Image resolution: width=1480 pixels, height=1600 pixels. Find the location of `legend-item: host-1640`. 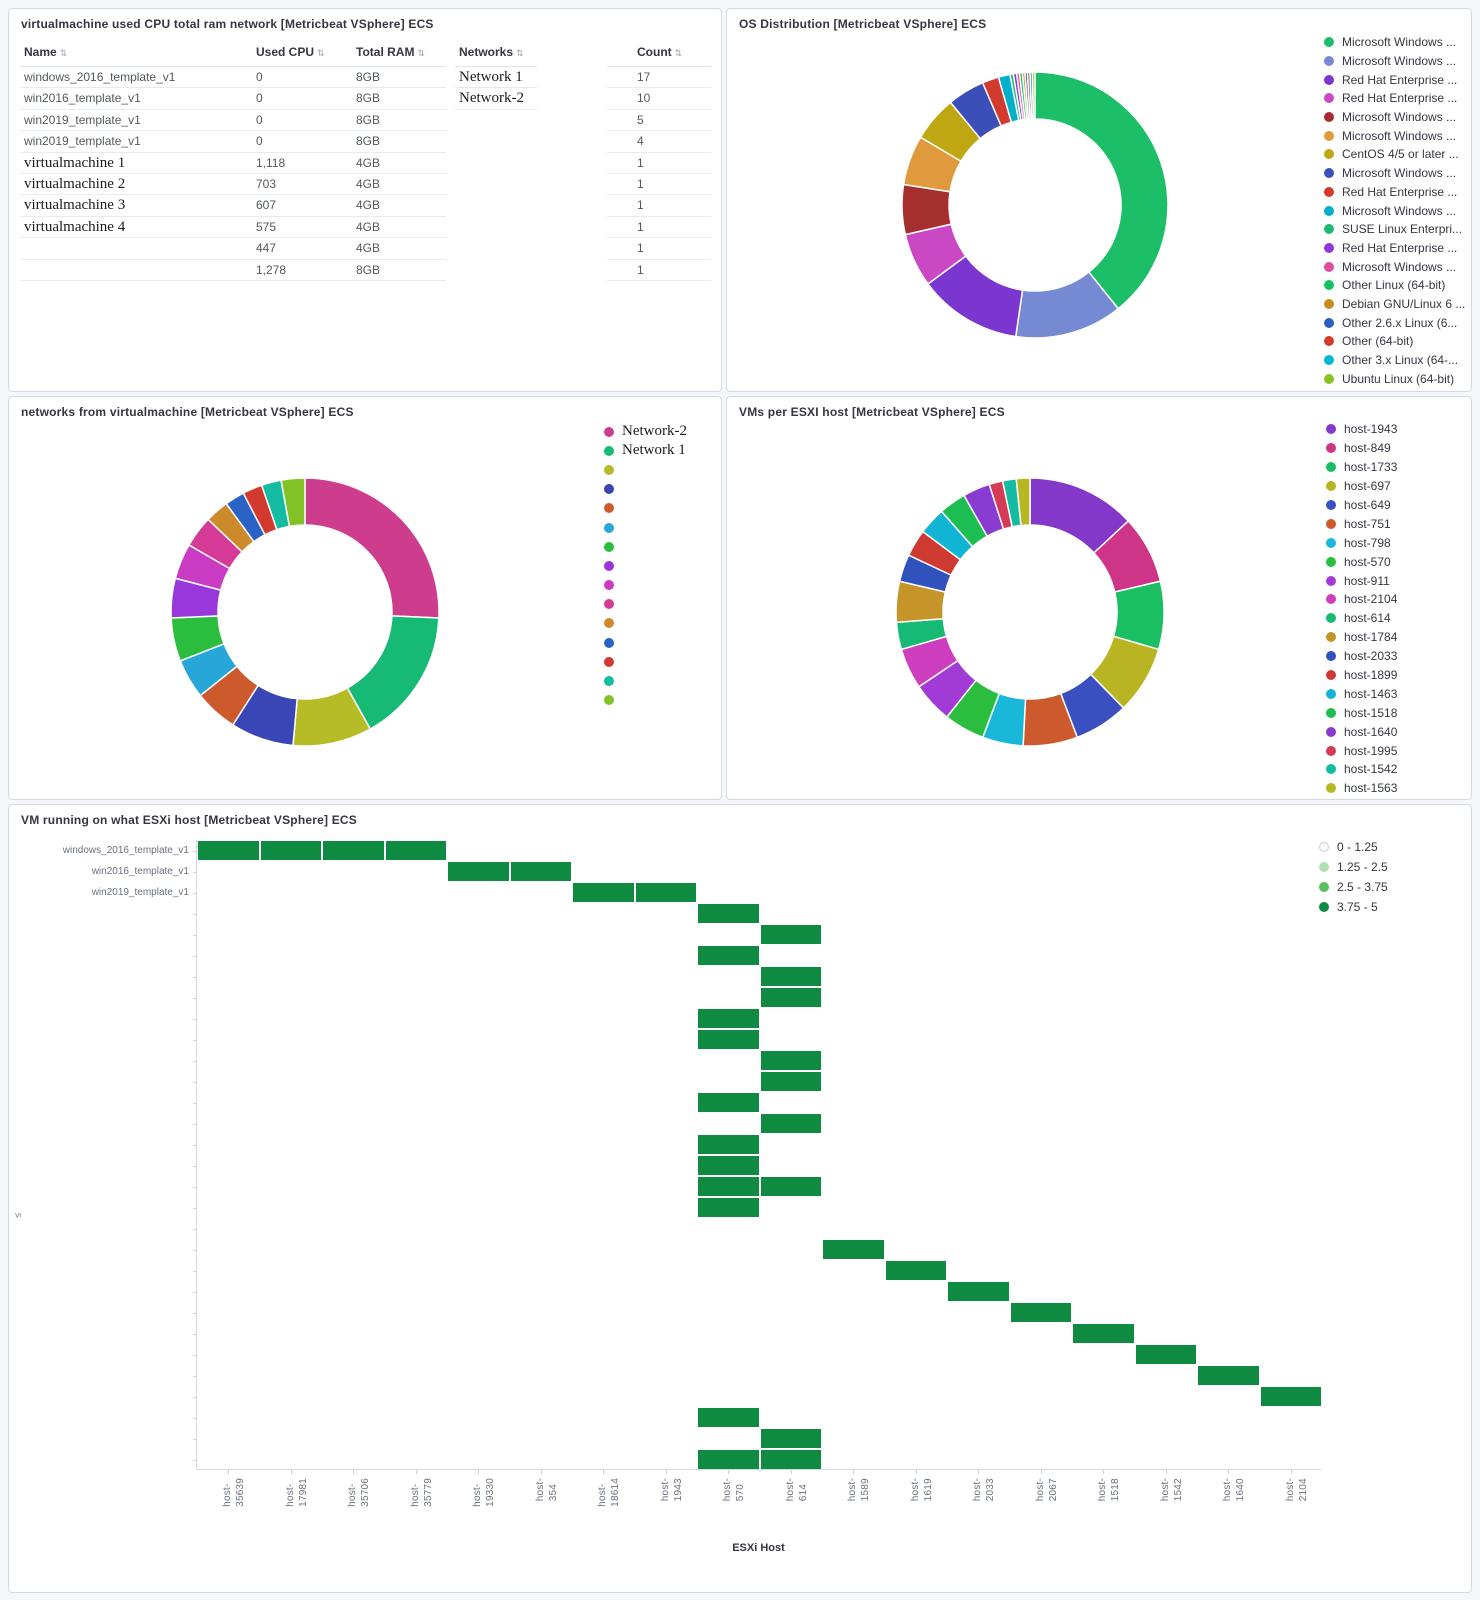

legend-item: host-1640 is located at coordinates (1361, 731).